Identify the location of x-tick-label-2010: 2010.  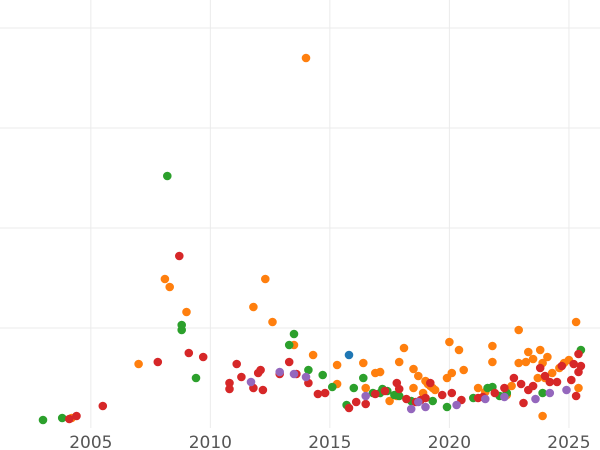
(210, 441).